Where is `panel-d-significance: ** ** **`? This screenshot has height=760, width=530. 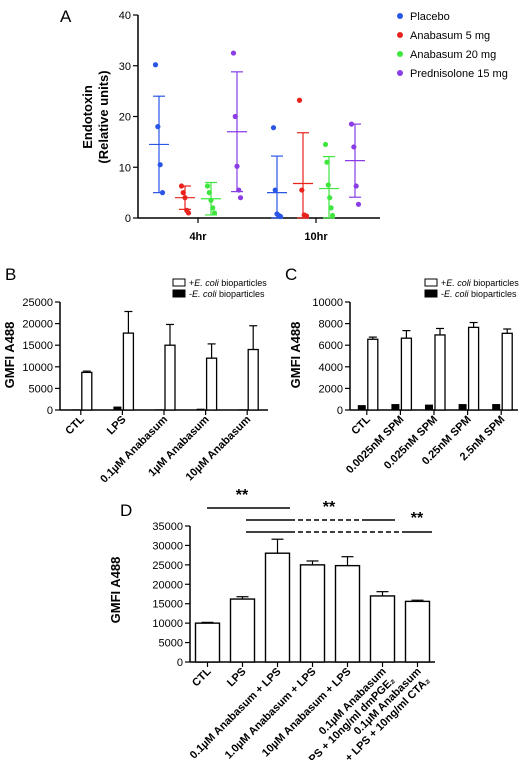 panel-d-significance: ** ** ** is located at coordinates (319, 510).